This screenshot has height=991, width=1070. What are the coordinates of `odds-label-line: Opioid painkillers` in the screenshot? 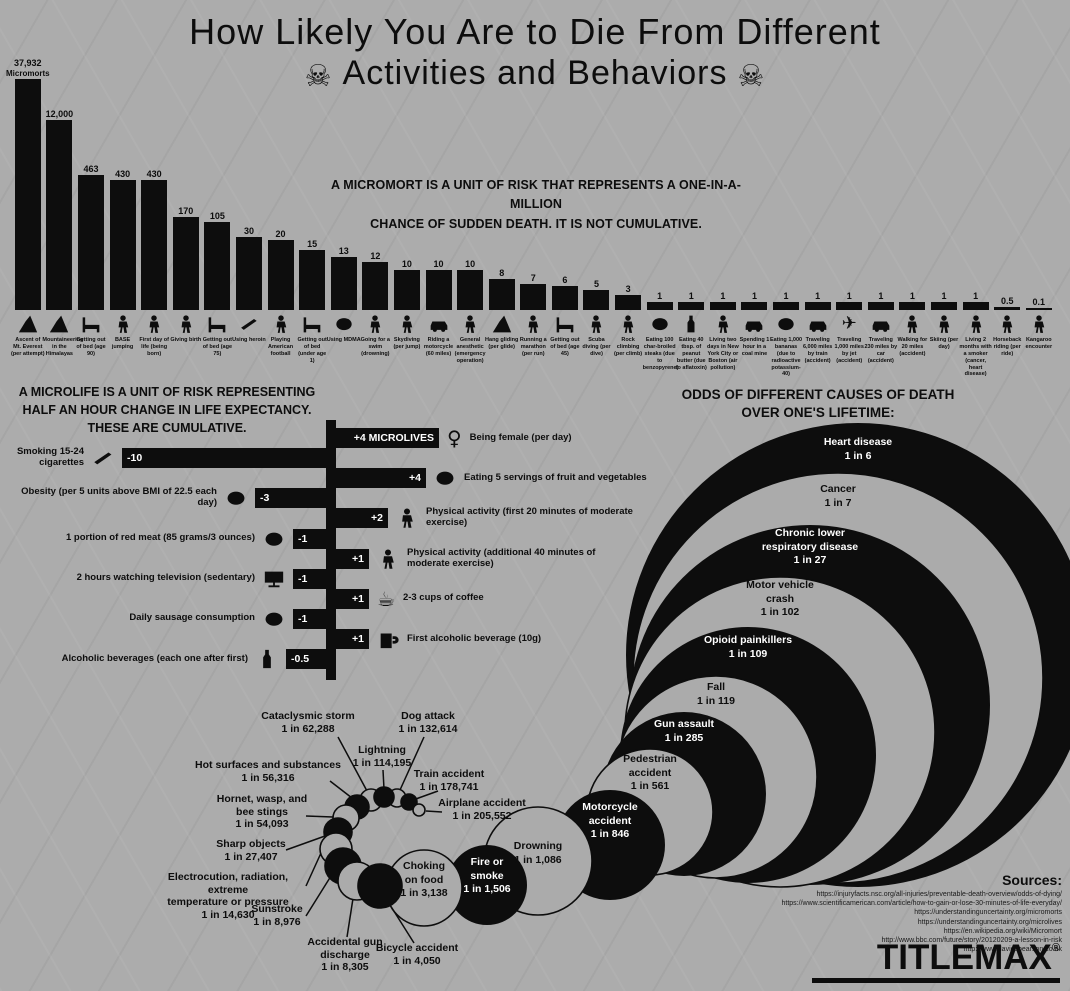 It's located at (748, 640).